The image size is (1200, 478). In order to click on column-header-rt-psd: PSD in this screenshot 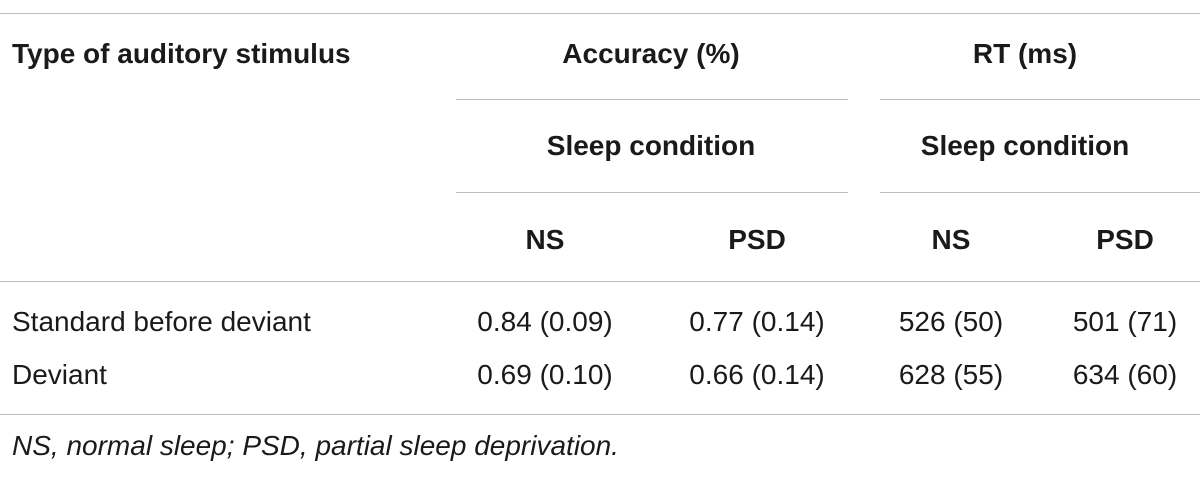, I will do `click(1125, 239)`.